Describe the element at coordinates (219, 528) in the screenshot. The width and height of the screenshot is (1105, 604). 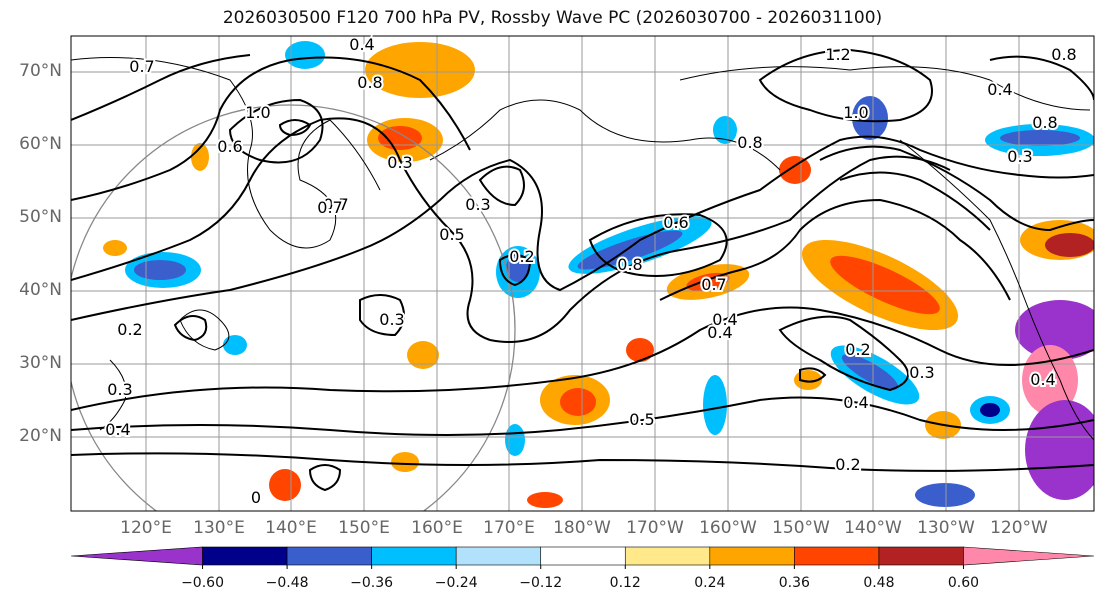
I see `longitude-tick-label: 130°E` at that location.